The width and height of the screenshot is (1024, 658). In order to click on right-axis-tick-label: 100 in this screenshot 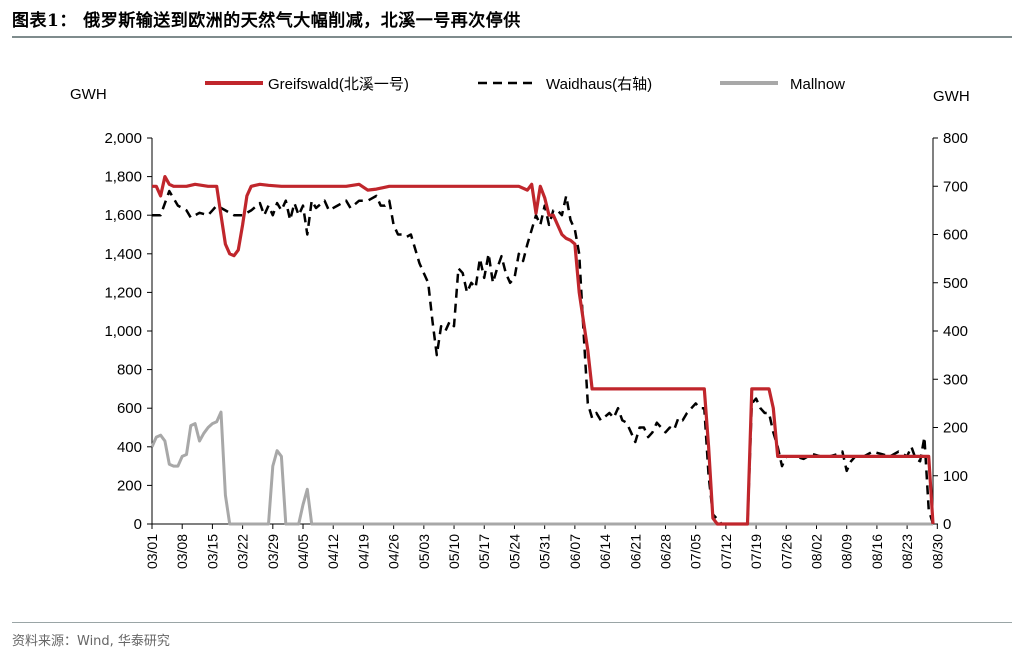, I will do `click(955, 476)`.